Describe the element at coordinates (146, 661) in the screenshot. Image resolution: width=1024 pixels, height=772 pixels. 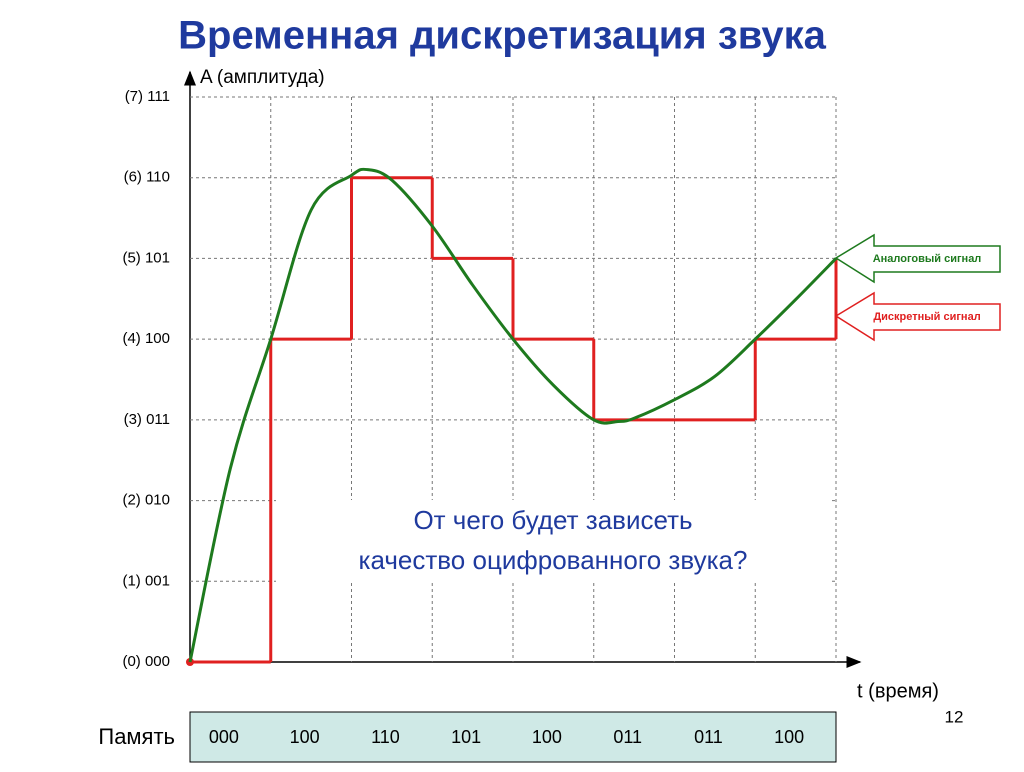
I see `y-tick-label: (0) 000` at that location.